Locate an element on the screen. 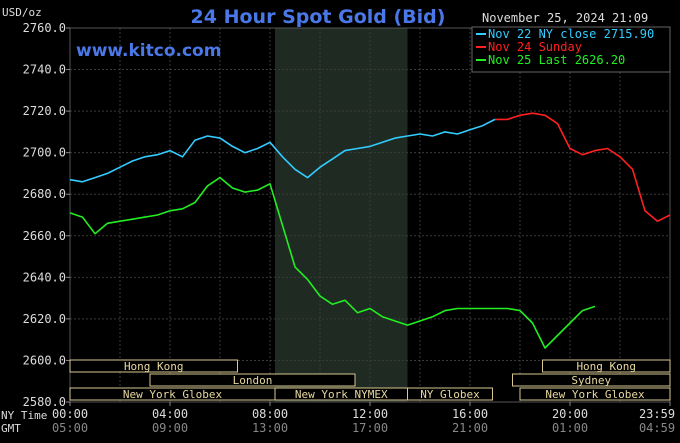 Image resolution: width=680 pixels, height=443 pixels. x-tick-label-gmt: 21:00 is located at coordinates (470, 428).